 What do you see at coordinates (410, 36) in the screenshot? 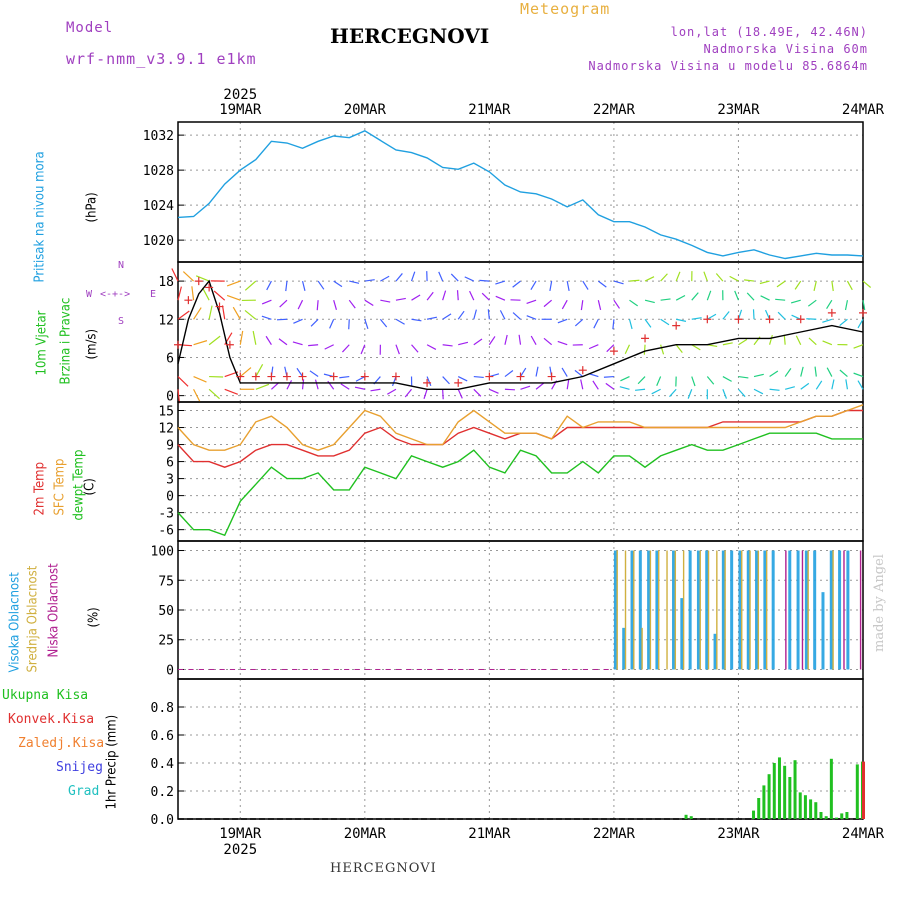
I see `page-title: HERCEGNOVI` at bounding box center [410, 36].